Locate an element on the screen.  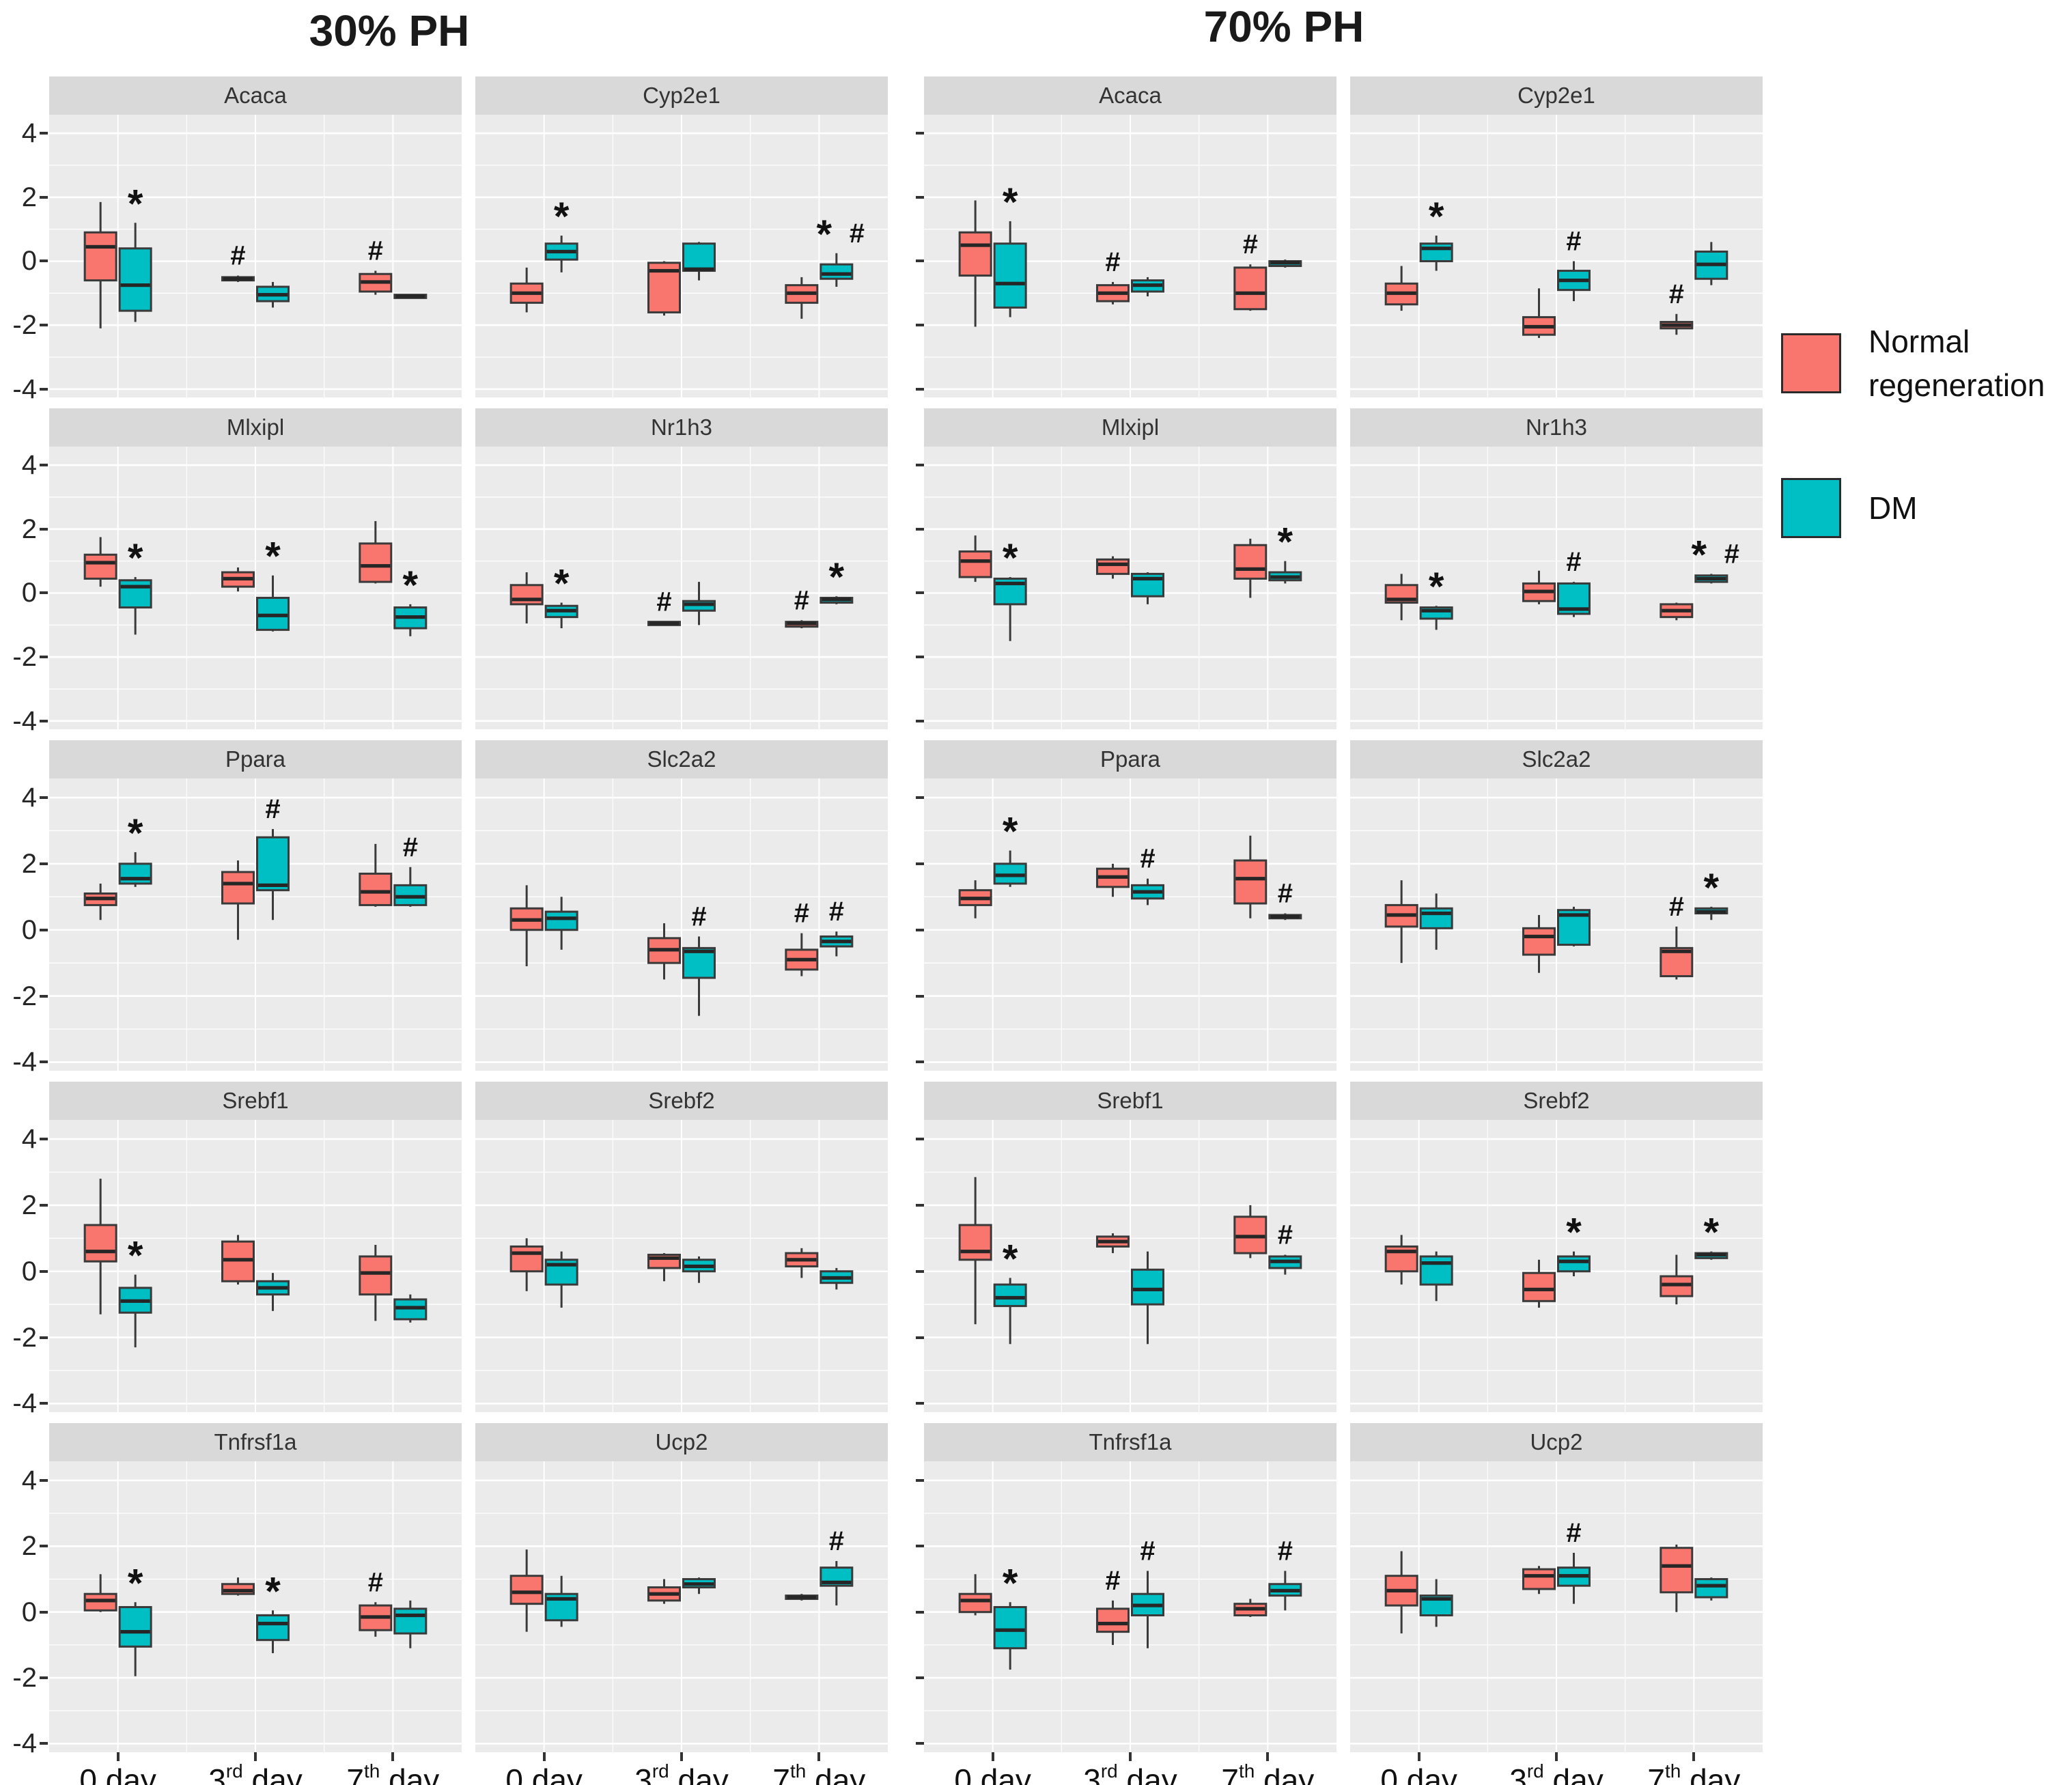
panel-srebf2-30ph: Srebf2 is located at coordinates (681, 1247).